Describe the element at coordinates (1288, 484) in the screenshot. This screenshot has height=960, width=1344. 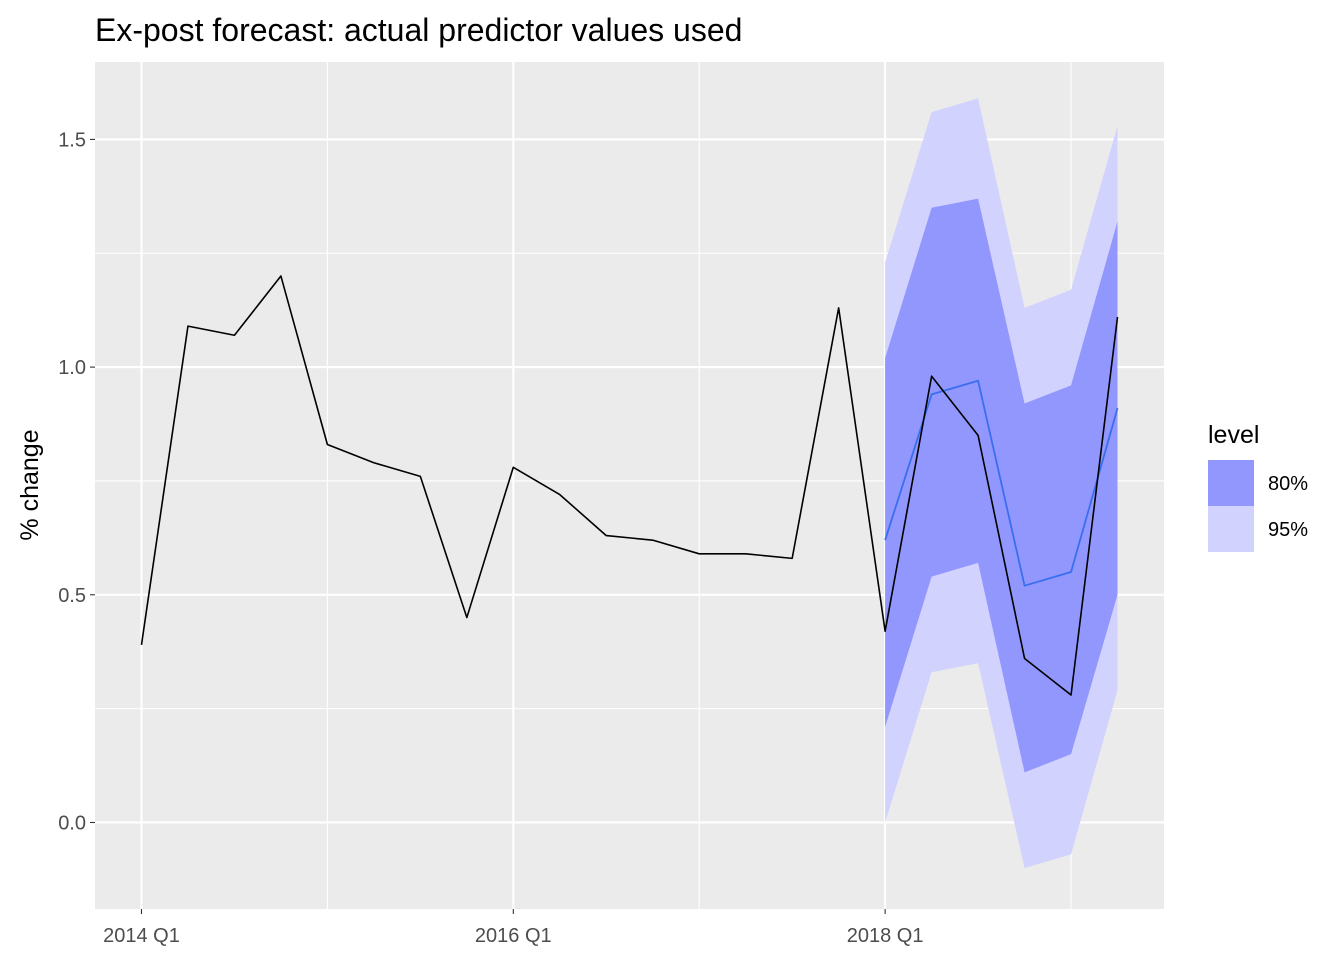
I see `legend-label: 80%` at that location.